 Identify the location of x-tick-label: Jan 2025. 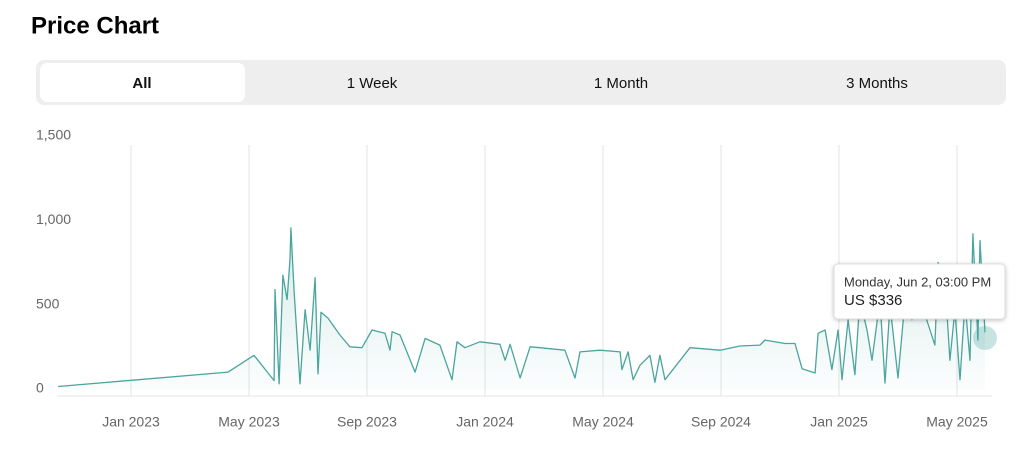
(839, 422).